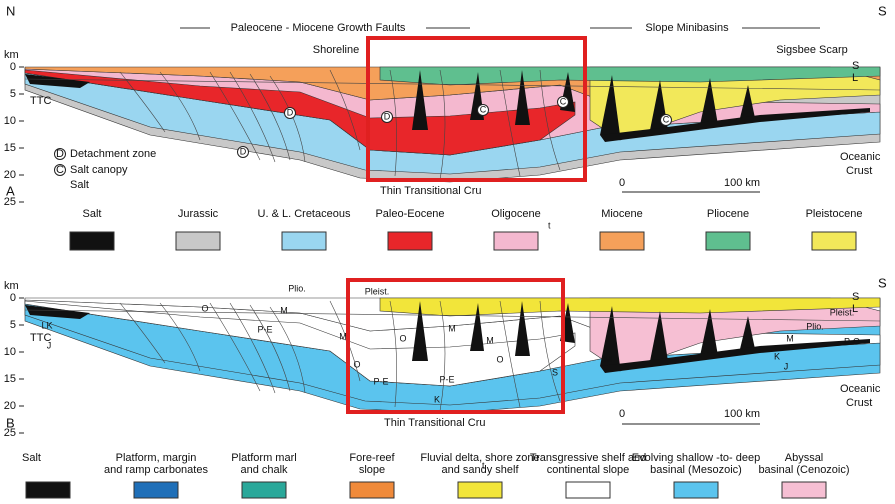 This screenshot has width=895, height=504. Describe the element at coordinates (728, 214) in the screenshot. I see `legend-label: Pliocene` at that location.